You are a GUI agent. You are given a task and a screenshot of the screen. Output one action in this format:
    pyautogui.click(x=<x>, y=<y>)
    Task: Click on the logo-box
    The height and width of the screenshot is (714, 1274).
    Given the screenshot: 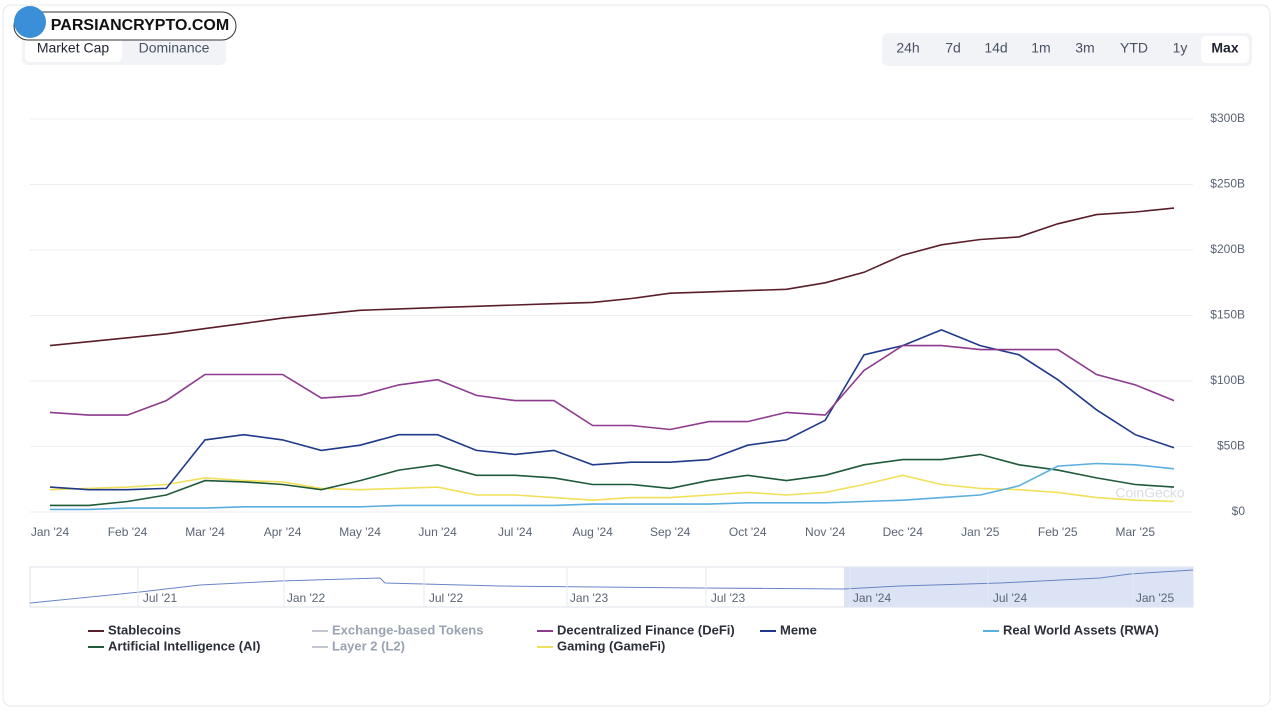 What is the action you would take?
    pyautogui.click(x=125, y=26)
    